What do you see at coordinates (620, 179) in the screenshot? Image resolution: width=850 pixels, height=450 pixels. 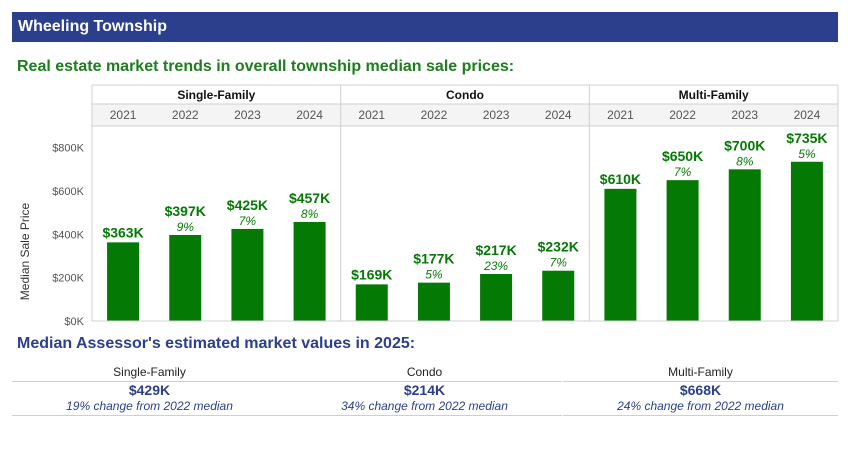 I see `value-label: $610K` at bounding box center [620, 179].